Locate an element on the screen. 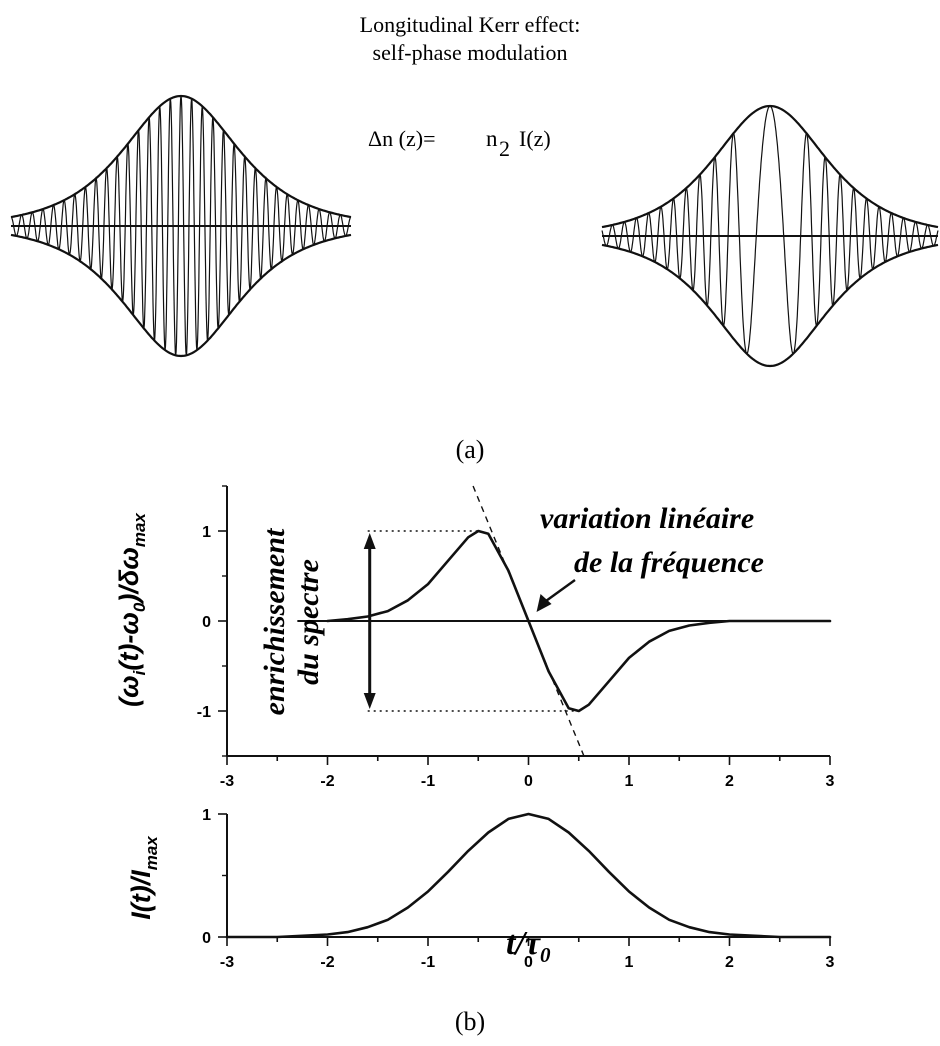 This screenshot has width=940, height=1046. xlabel-sub-0: 0 is located at coordinates (545, 955).